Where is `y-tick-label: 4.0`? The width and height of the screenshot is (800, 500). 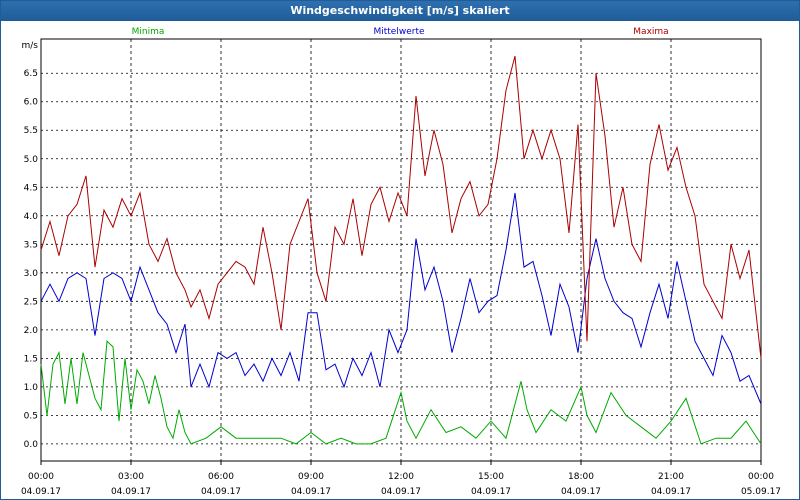
y-tick-label: 4.0 is located at coordinates (31, 217).